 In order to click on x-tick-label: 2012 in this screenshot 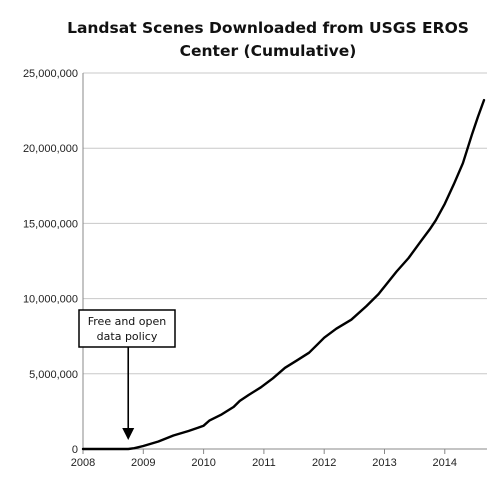, I will do `click(324, 463)`.